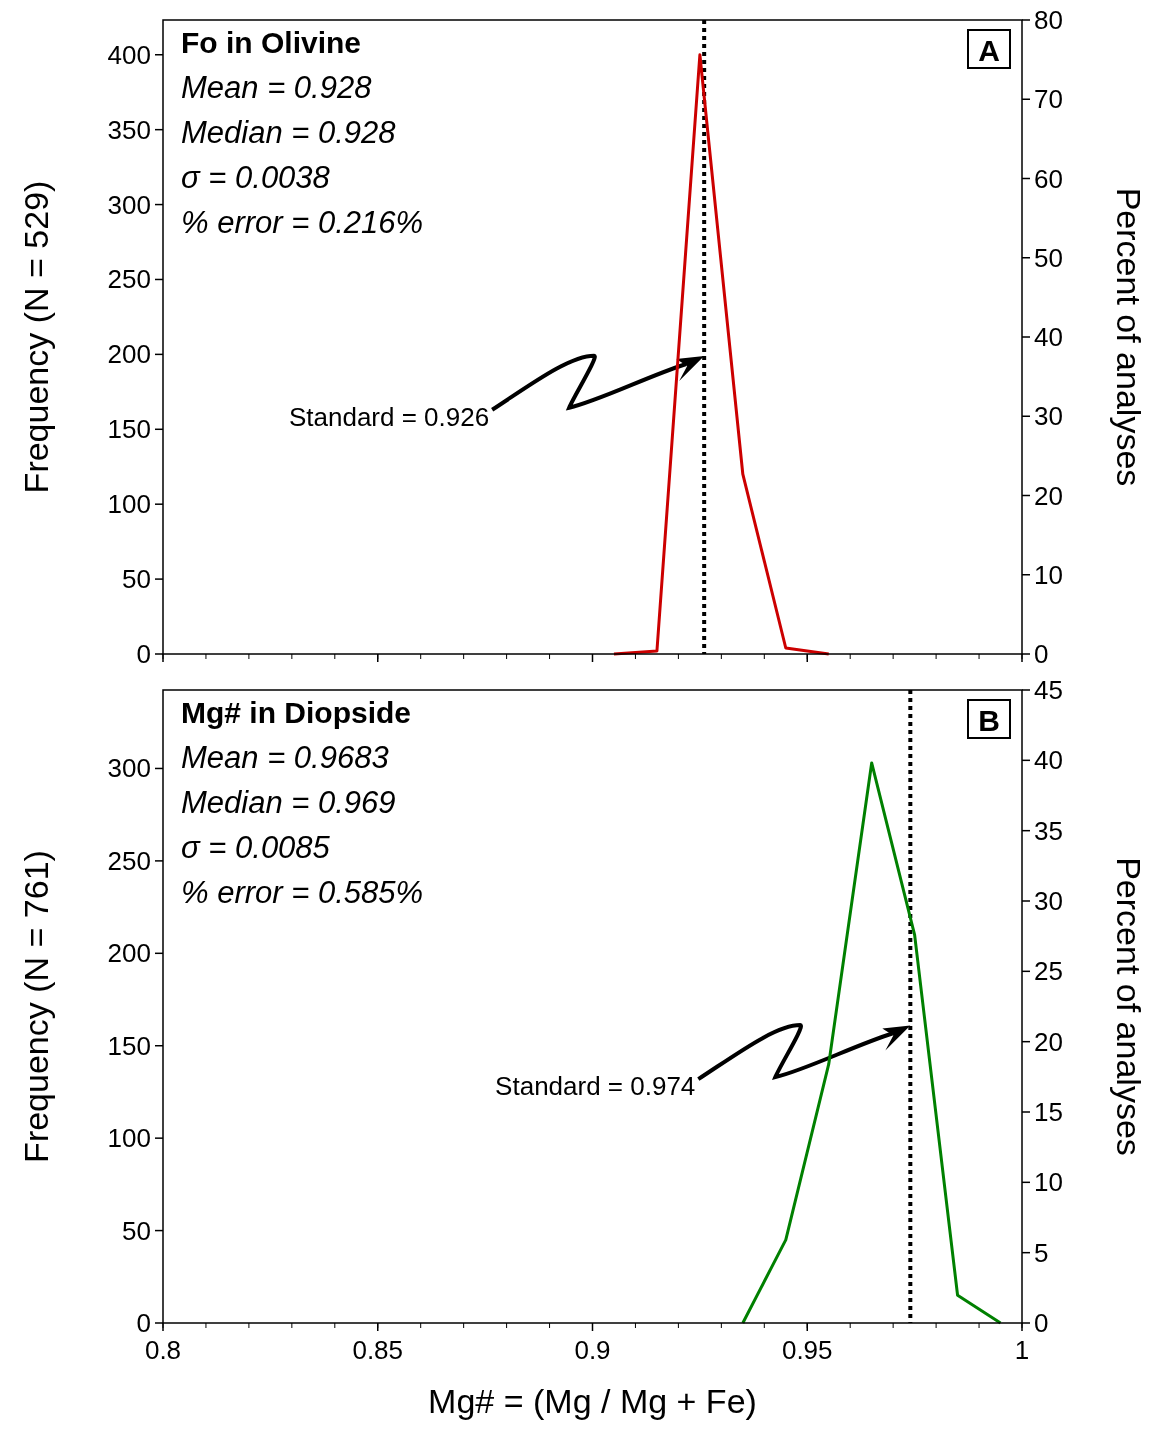 This screenshot has width=1158, height=1436. What do you see at coordinates (302, 222) in the screenshot?
I see `annotation: % error = 0.216%` at bounding box center [302, 222].